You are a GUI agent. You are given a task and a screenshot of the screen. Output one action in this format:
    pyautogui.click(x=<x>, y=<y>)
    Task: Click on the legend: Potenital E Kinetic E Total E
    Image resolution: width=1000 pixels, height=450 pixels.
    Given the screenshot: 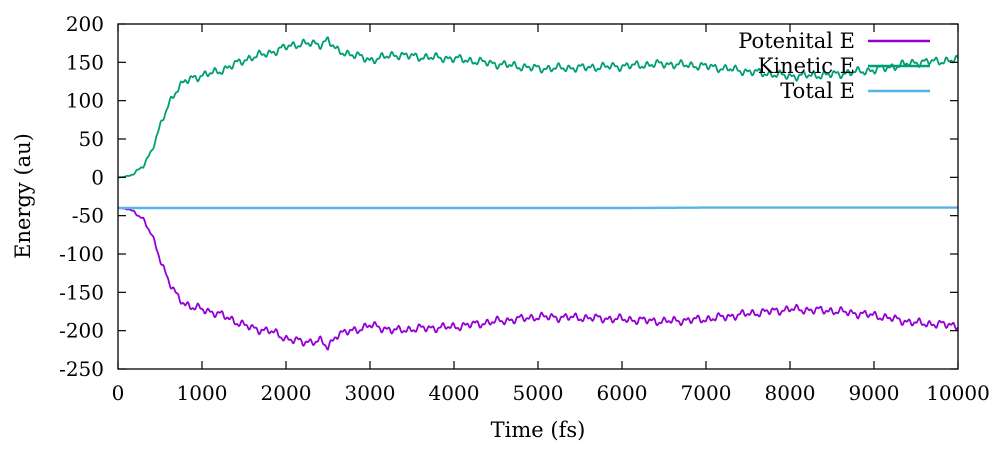 What is the action you would take?
    pyautogui.click(x=834, y=66)
    